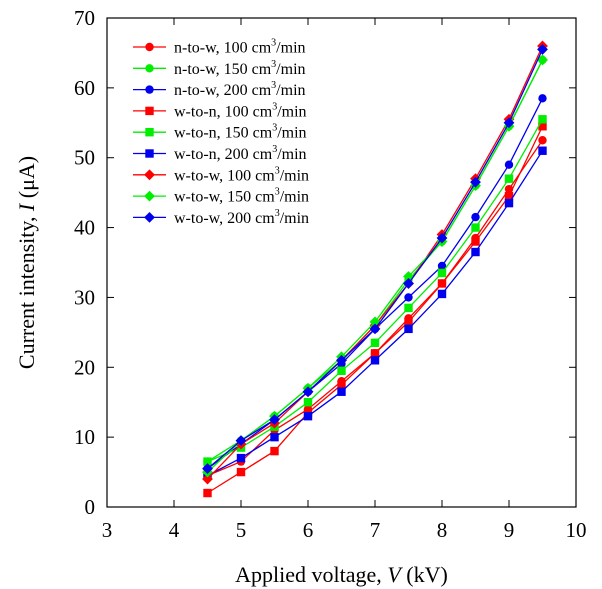 The width and height of the screenshot is (602, 589). What do you see at coordinates (84, 158) in the screenshot?
I see `y-tick-label: 50` at bounding box center [84, 158].